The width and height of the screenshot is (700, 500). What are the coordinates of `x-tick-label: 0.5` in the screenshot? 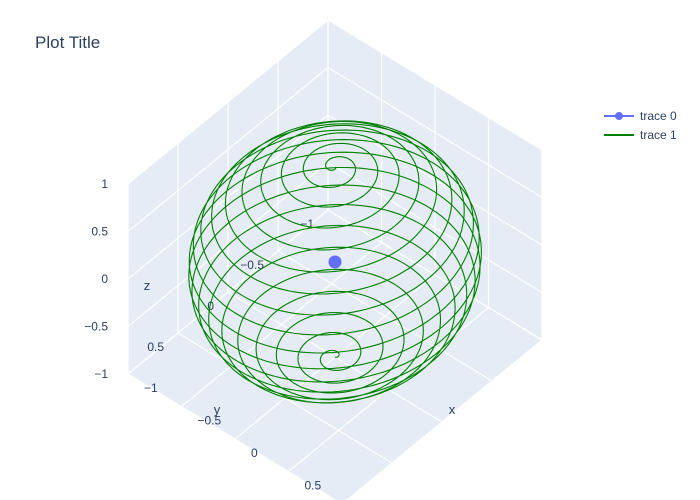 It's located at (313, 486).